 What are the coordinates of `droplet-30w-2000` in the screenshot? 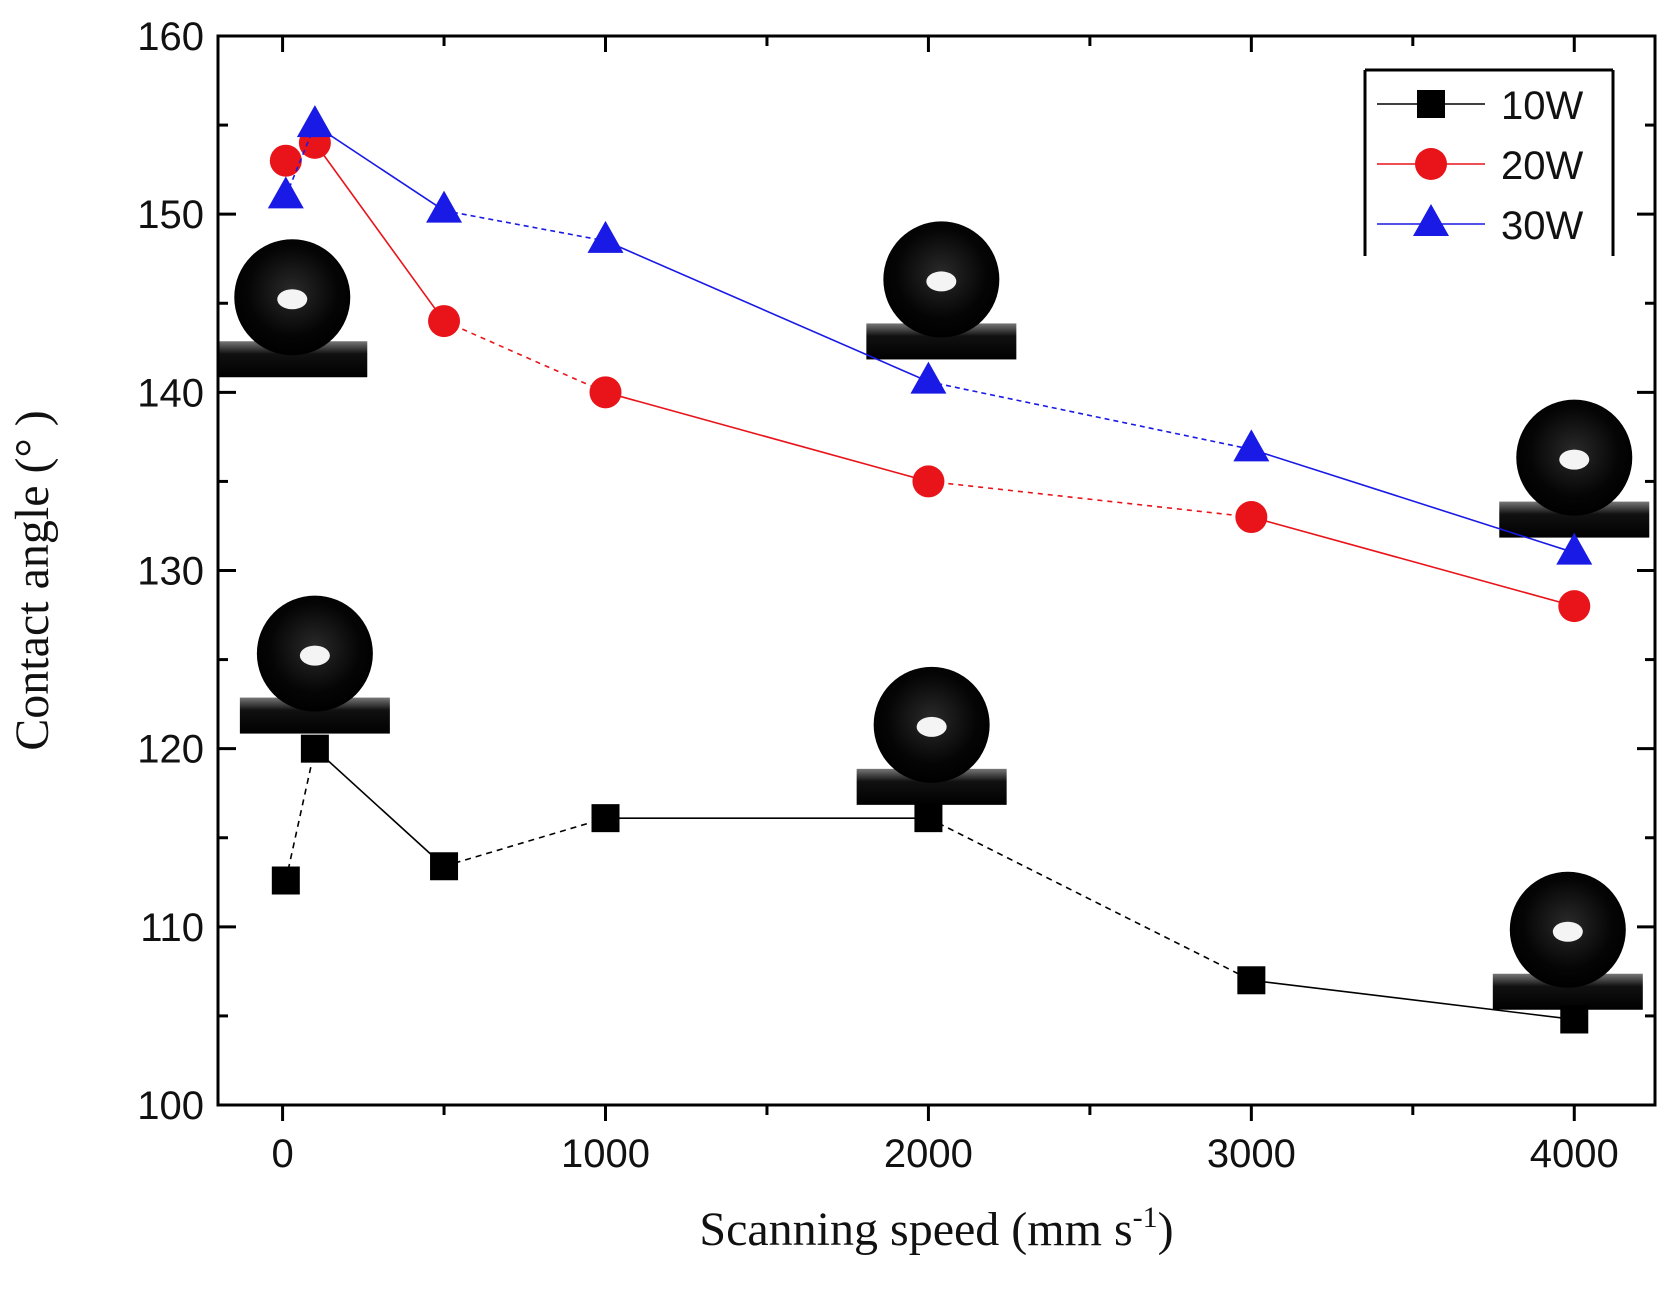 It's located at (941, 290).